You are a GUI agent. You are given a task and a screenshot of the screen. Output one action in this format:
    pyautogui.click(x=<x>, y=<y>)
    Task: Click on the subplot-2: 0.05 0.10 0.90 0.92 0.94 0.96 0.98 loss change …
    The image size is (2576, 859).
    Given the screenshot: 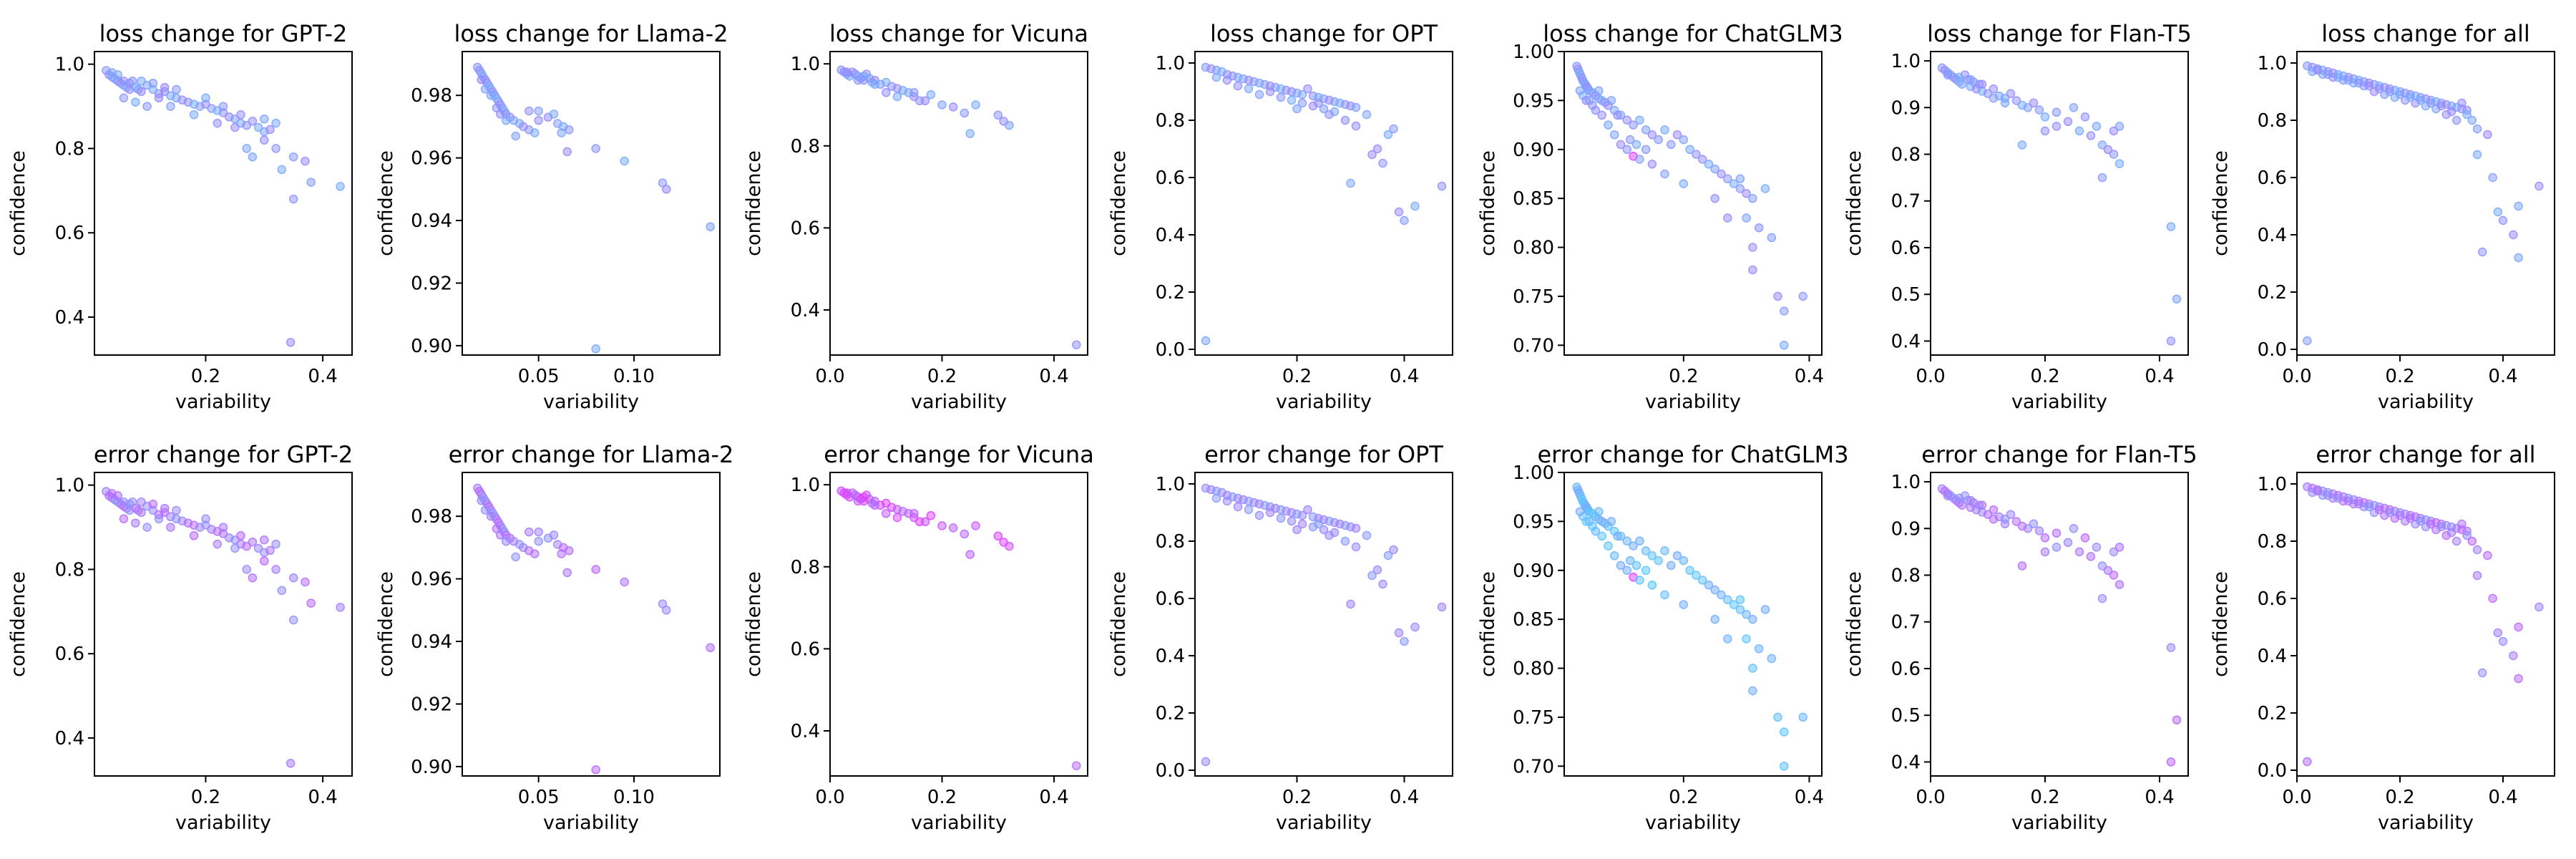 What is the action you would take?
    pyautogui.click(x=551, y=216)
    